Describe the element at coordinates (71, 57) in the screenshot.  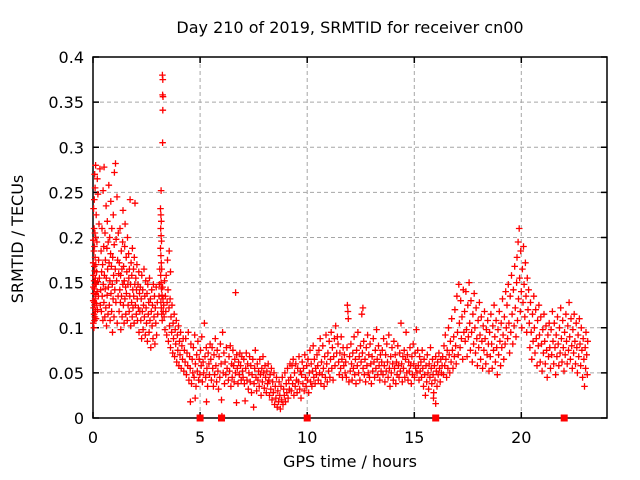
I see `y-tick-label: 0.4` at that location.